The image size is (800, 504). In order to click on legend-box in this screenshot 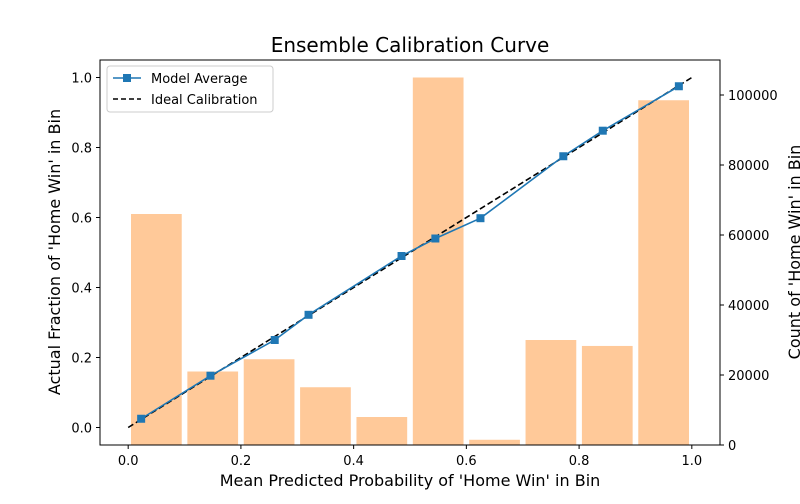, I will do `click(190, 89)`.